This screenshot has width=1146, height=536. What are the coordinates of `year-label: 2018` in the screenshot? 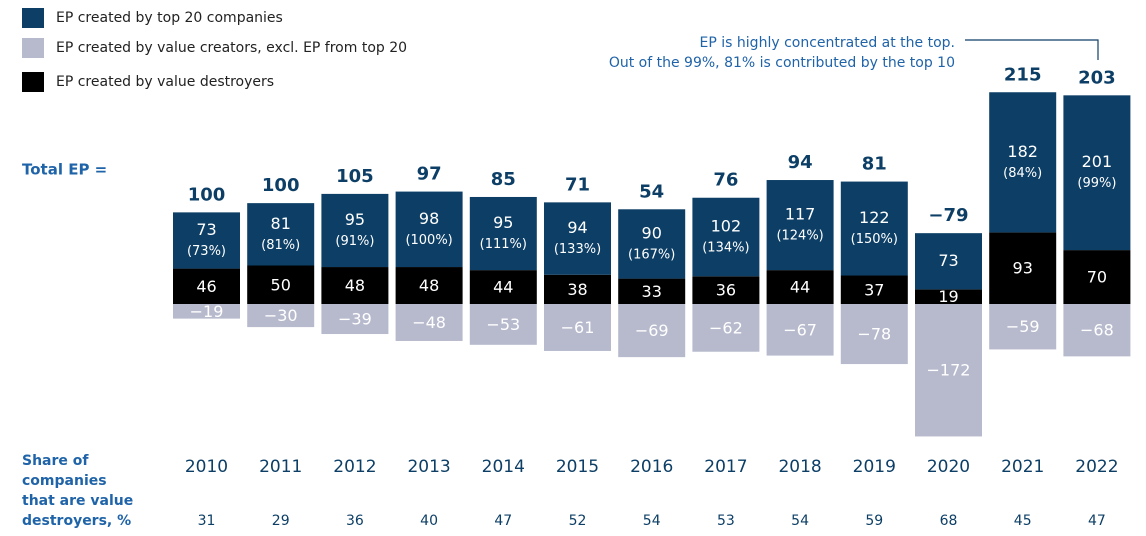 It's located at (799, 467).